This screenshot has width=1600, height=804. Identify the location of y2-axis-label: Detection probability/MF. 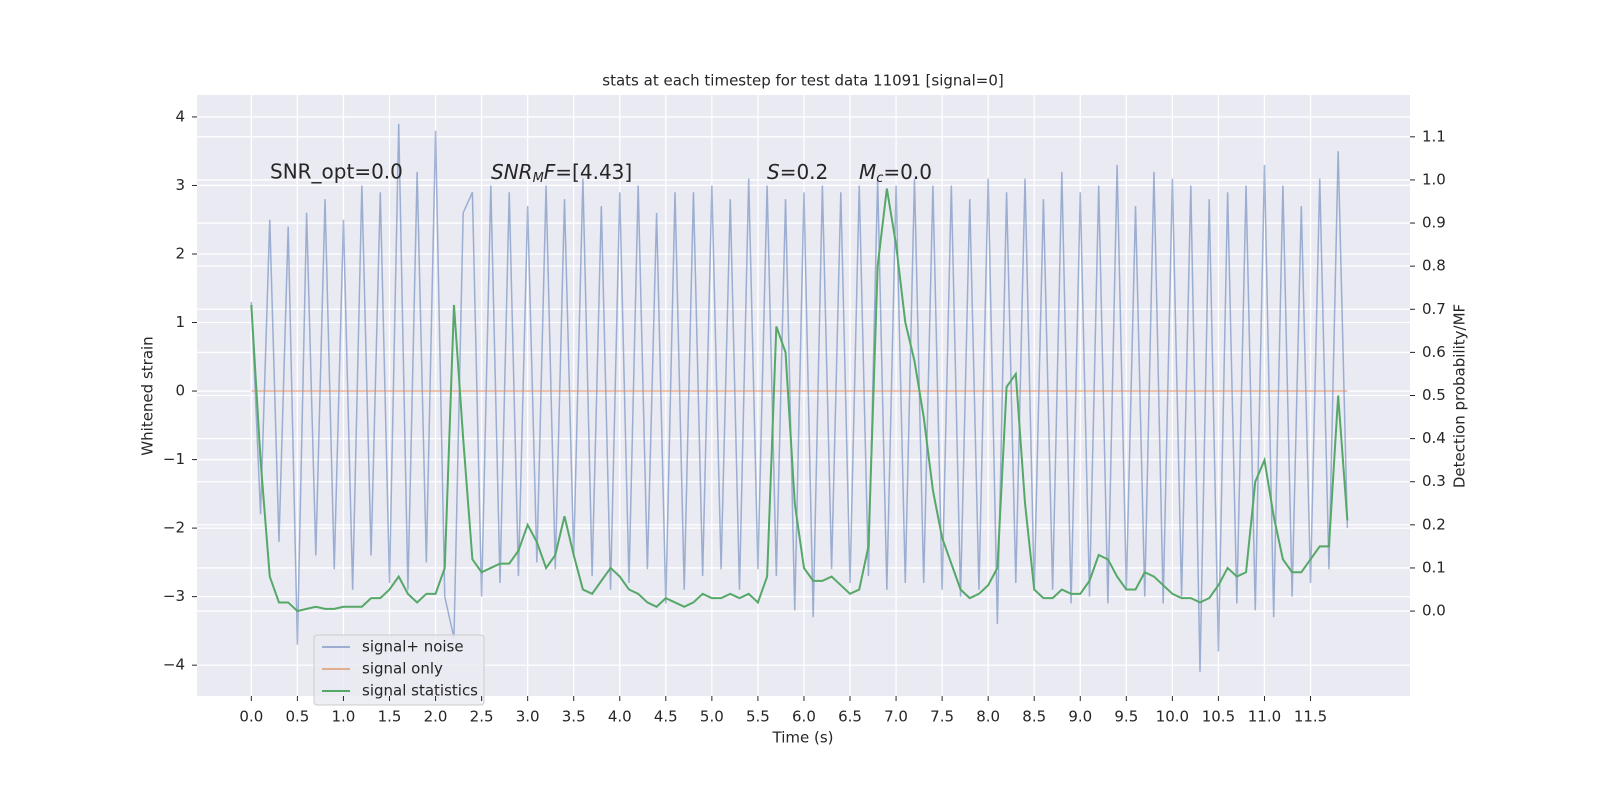
(1460, 396).